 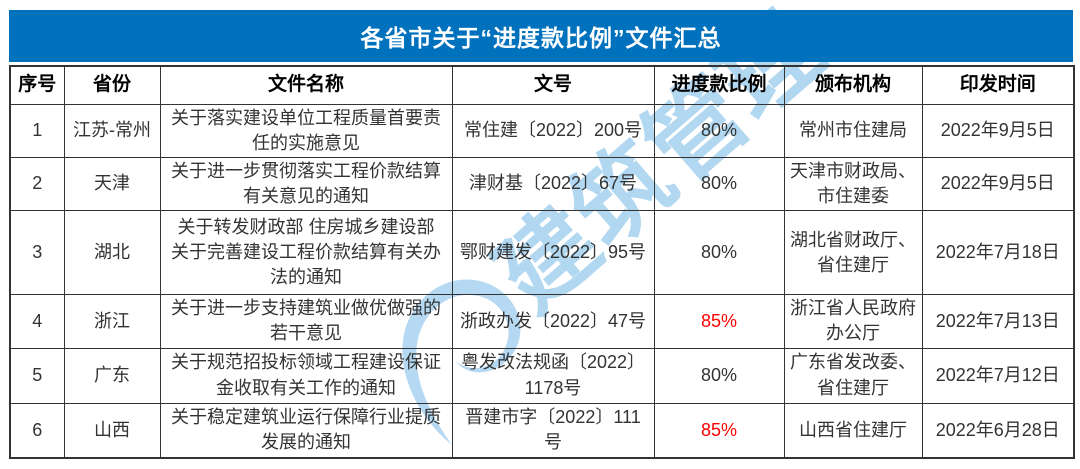 What do you see at coordinates (553, 184) in the screenshot?
I see `cell-doc-no: 津财基〔2022〕67号` at bounding box center [553, 184].